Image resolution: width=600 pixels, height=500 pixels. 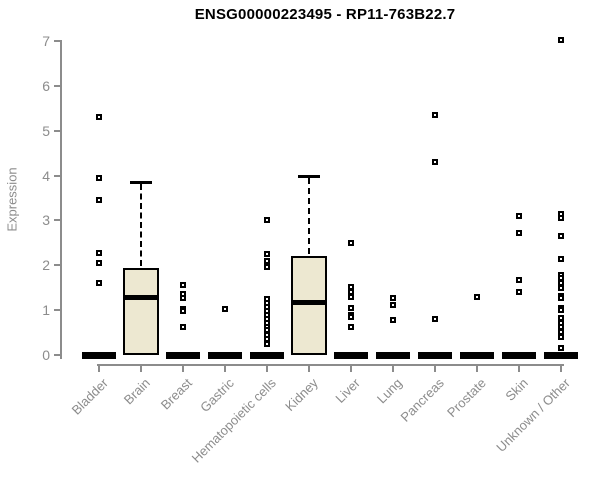 I want to click on y-axis-tick-label: 7, so click(x=46, y=41).